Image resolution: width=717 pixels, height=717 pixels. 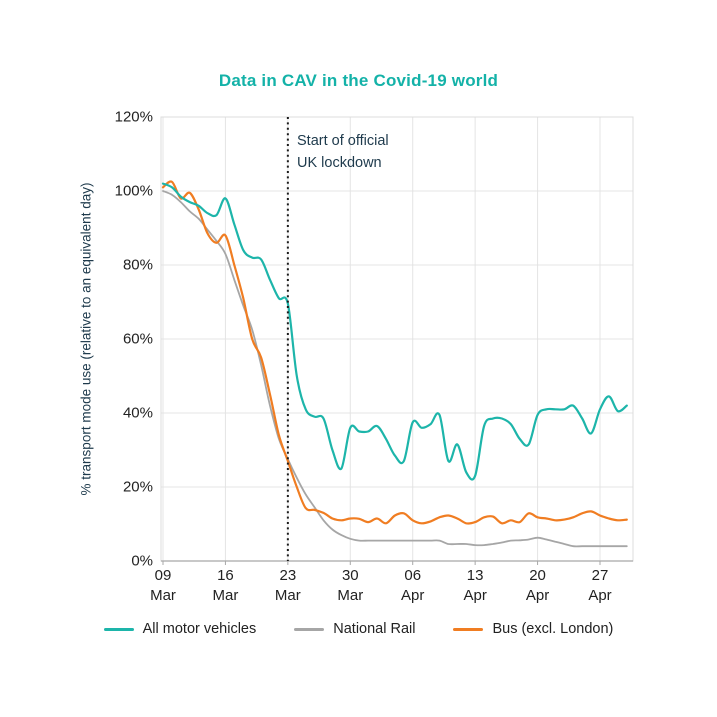 I want to click on x-tick-day: 20, so click(x=537, y=575).